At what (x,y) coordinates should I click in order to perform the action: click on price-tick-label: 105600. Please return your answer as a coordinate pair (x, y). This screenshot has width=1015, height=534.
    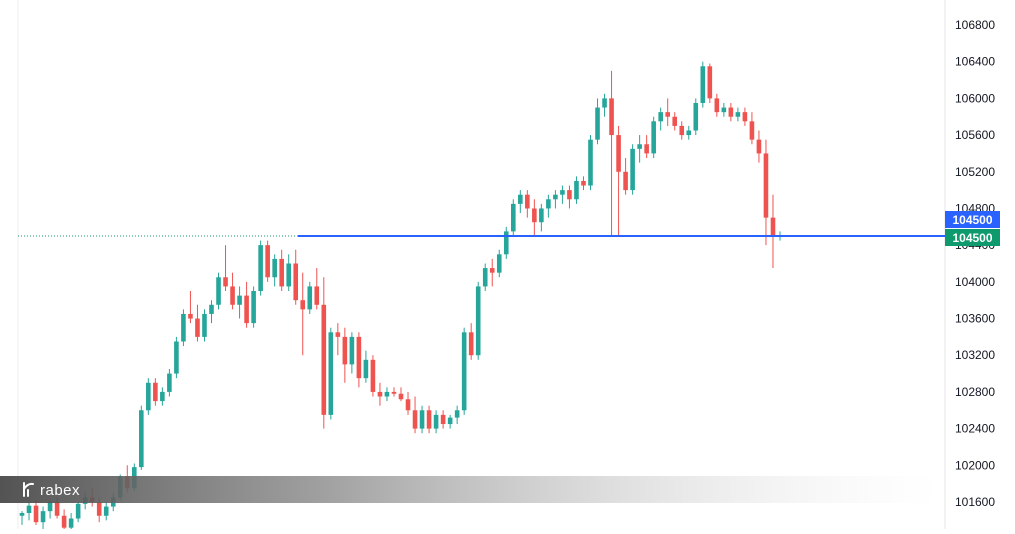
    Looking at the image, I should click on (975, 135).